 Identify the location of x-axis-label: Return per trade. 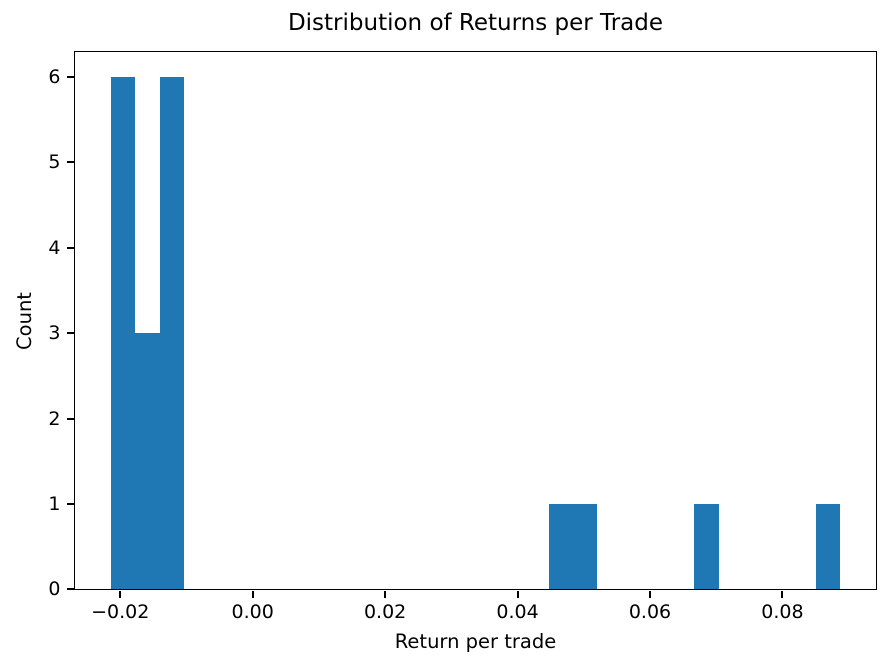
(475, 641).